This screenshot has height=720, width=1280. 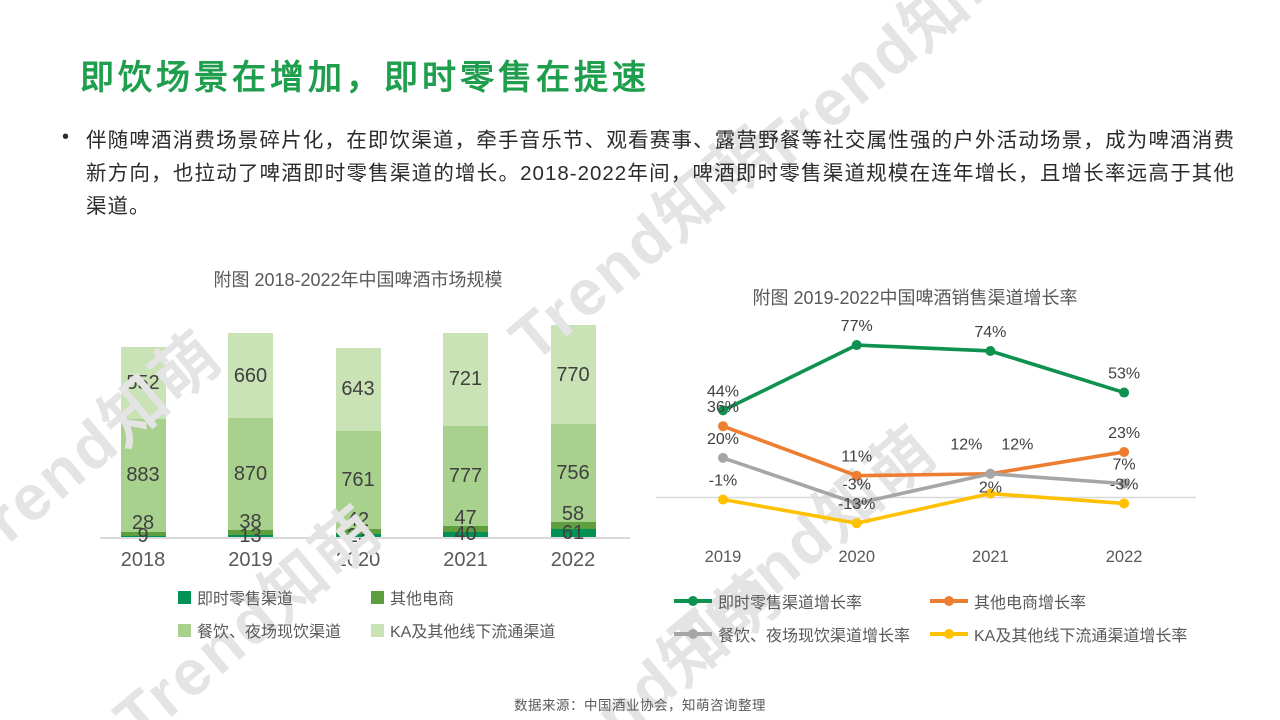 I want to click on bar-value-label: 883, so click(x=143, y=475).